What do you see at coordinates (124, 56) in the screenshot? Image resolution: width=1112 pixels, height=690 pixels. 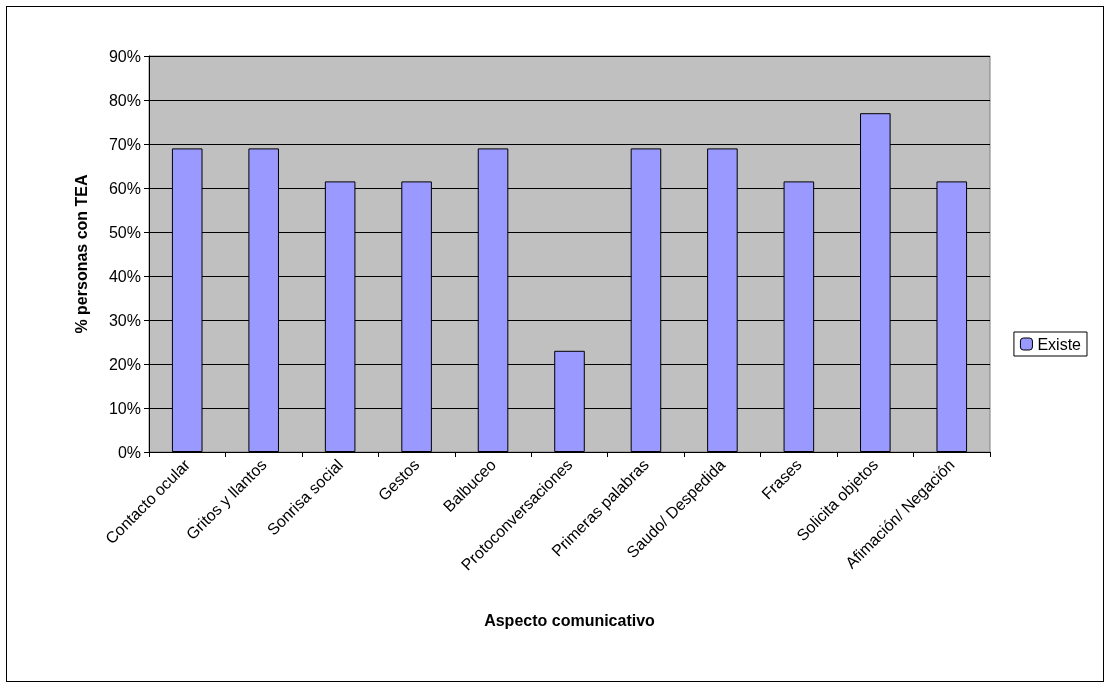 I see `y-tick-label: 90%` at bounding box center [124, 56].